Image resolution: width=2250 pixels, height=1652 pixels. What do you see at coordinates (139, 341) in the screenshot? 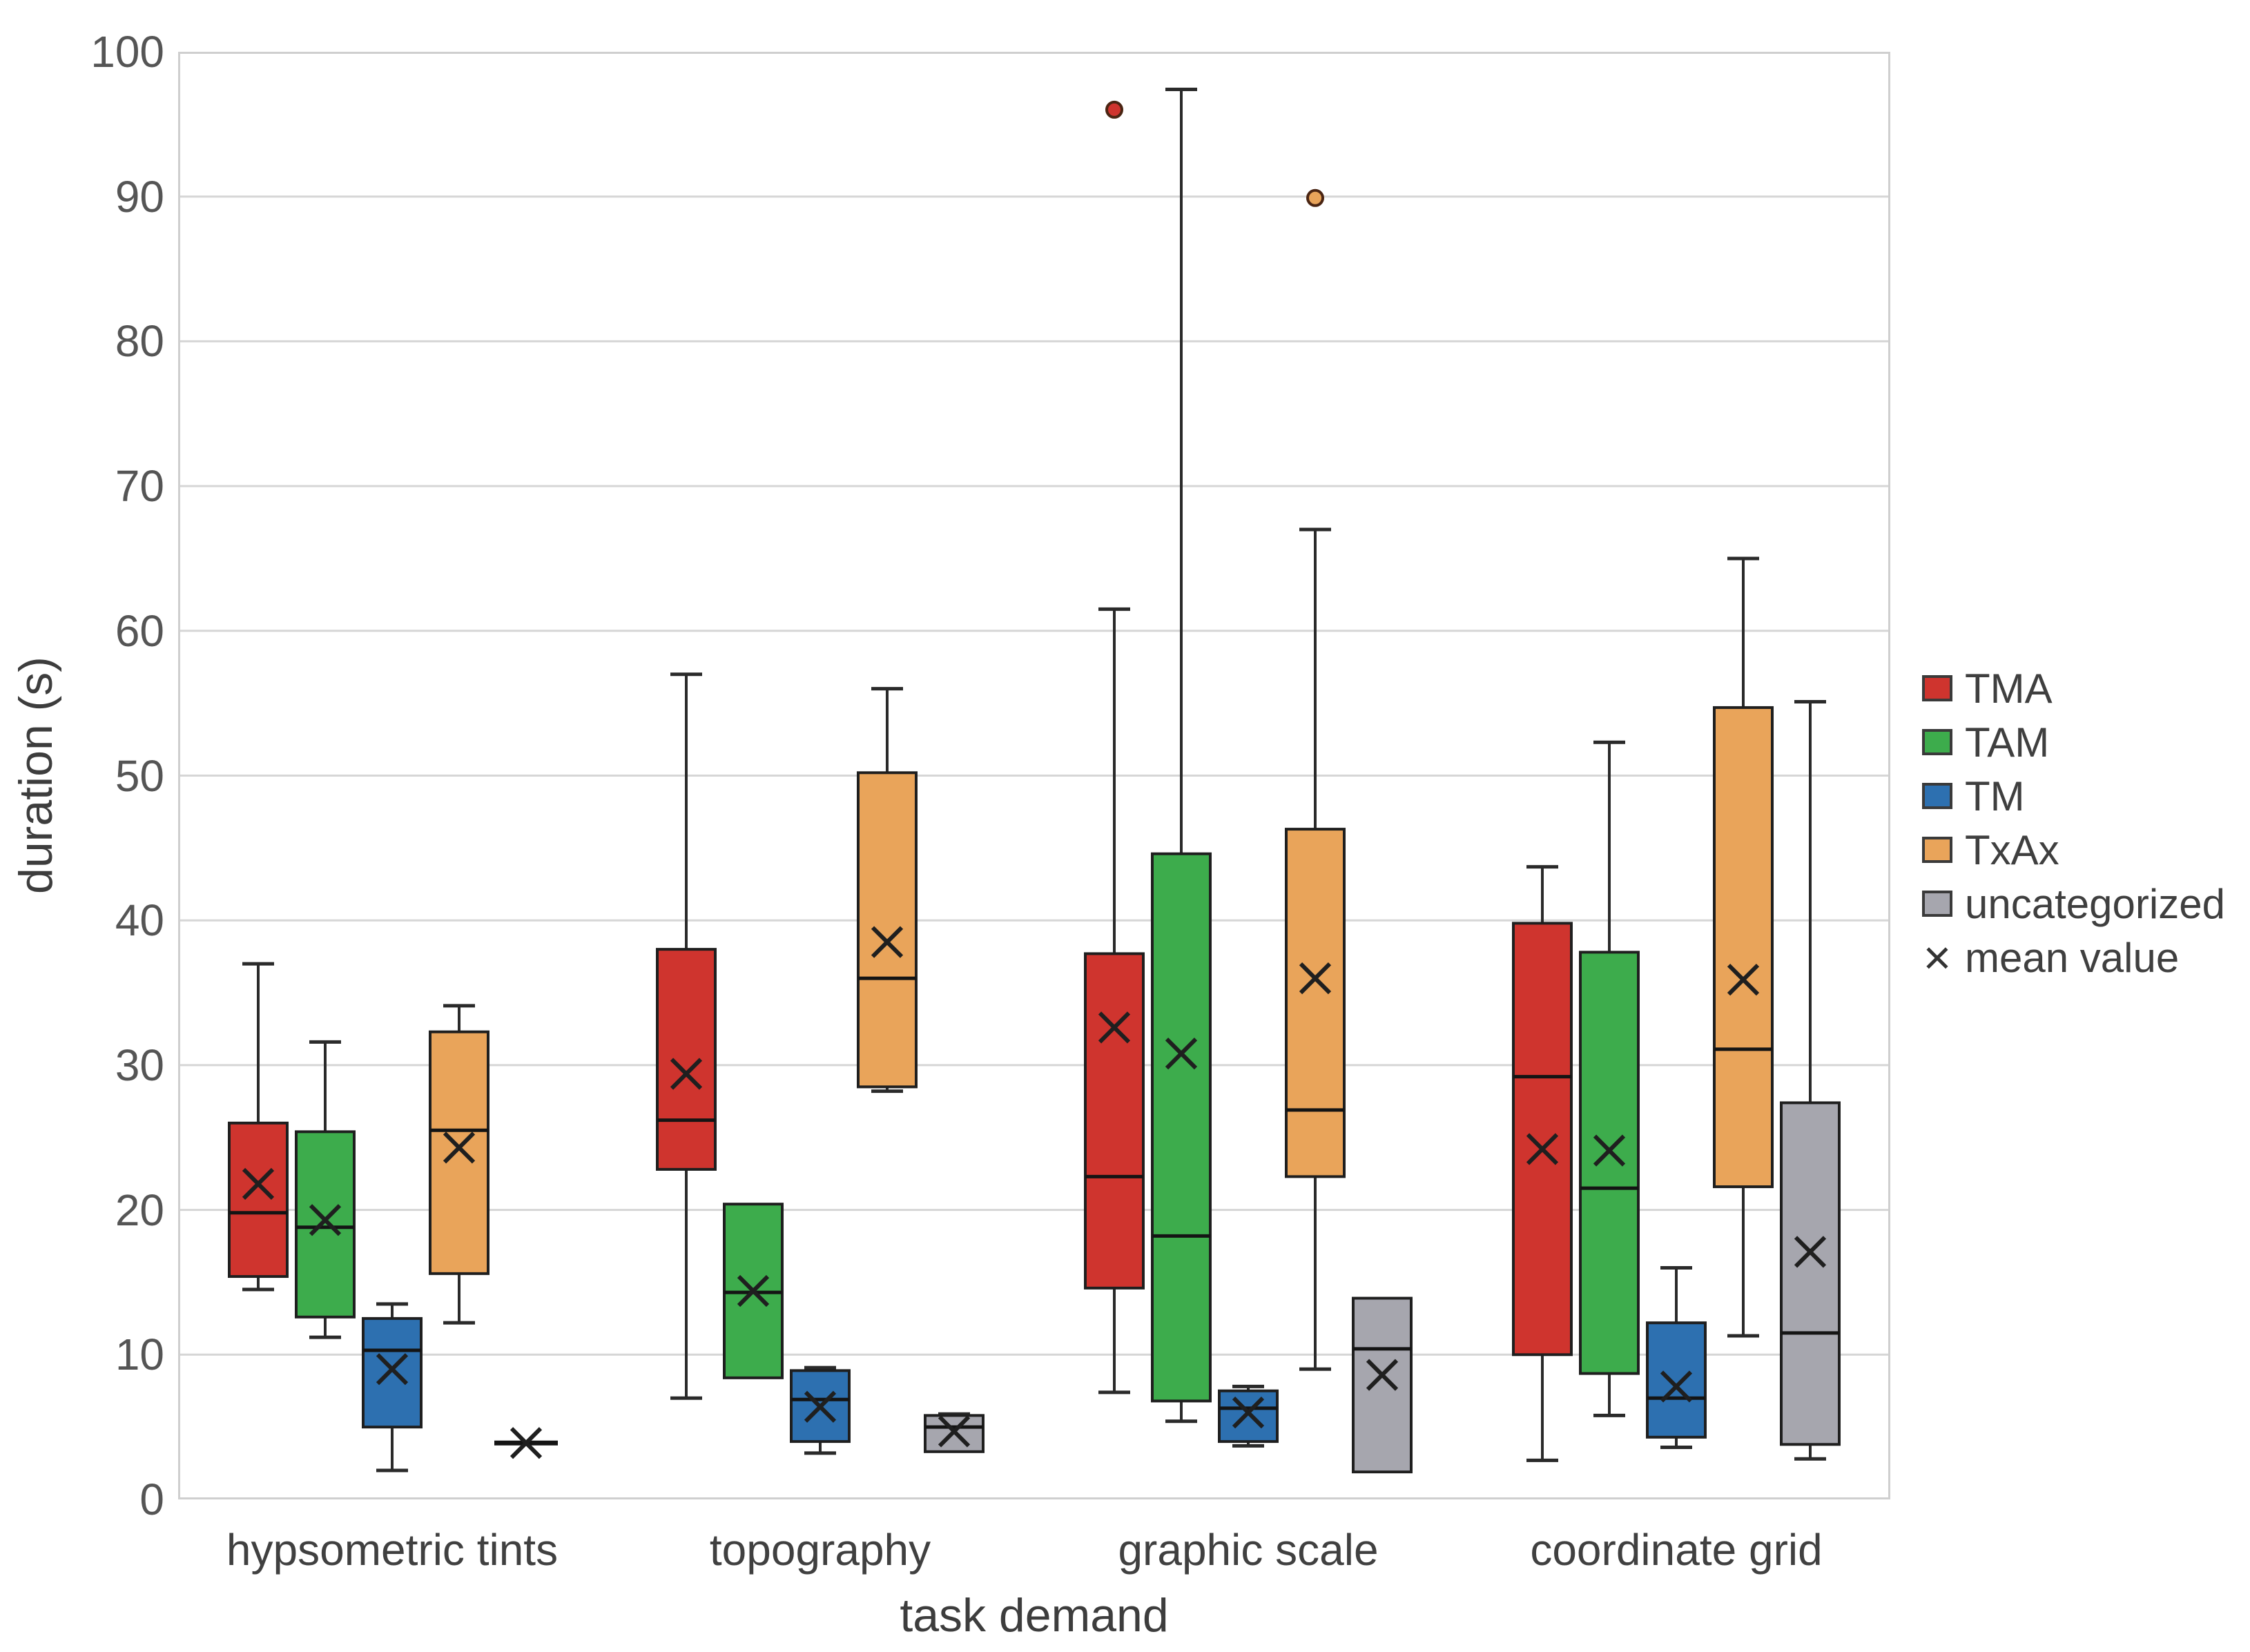
I see `y-tick-label-80: 80` at bounding box center [139, 341].